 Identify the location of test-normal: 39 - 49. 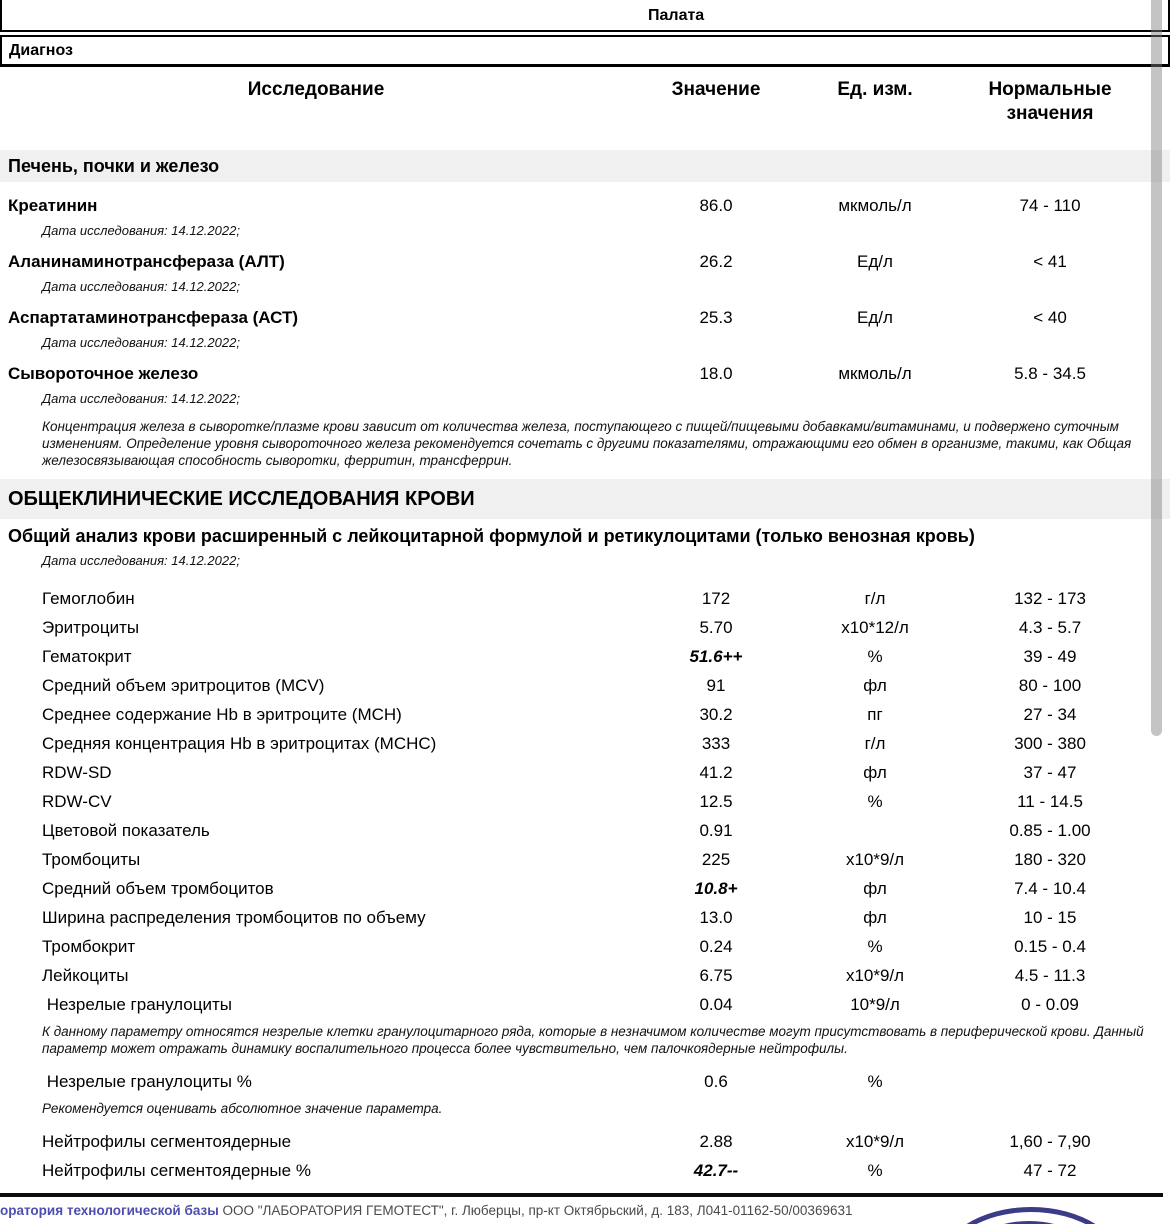
(1050, 656).